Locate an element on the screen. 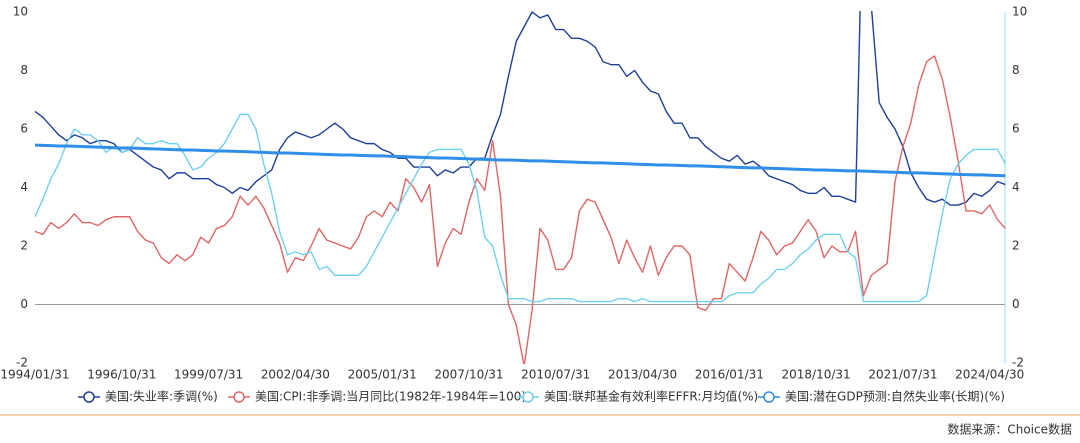 The height and width of the screenshot is (443, 1080). legend-label: 美国:潜在GDP预测:自然失业率(长期)(%) is located at coordinates (895, 396).